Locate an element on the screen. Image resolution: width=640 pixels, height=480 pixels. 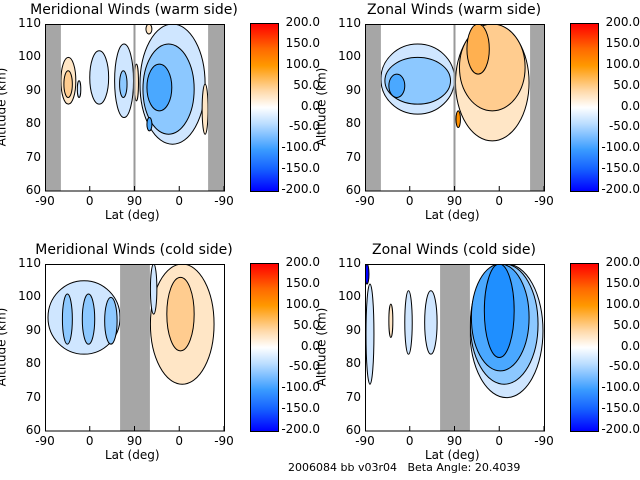
footer-caption: 2006084 bb v03r04 Beta Angle: 20.4039 is located at coordinates (404, 467).